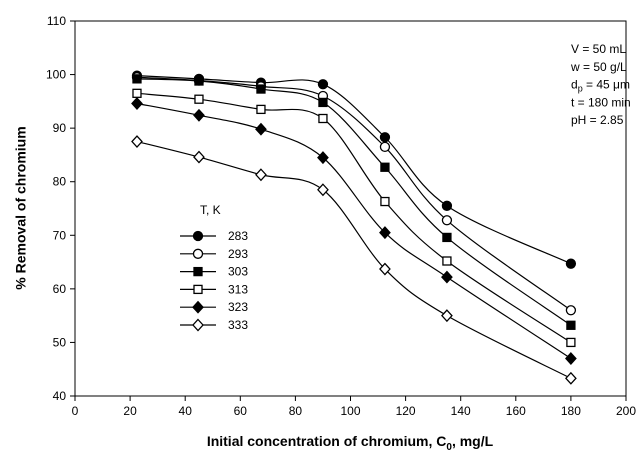  What do you see at coordinates (214, 307) in the screenshot?
I see `legend-entry: 323` at bounding box center [214, 307].